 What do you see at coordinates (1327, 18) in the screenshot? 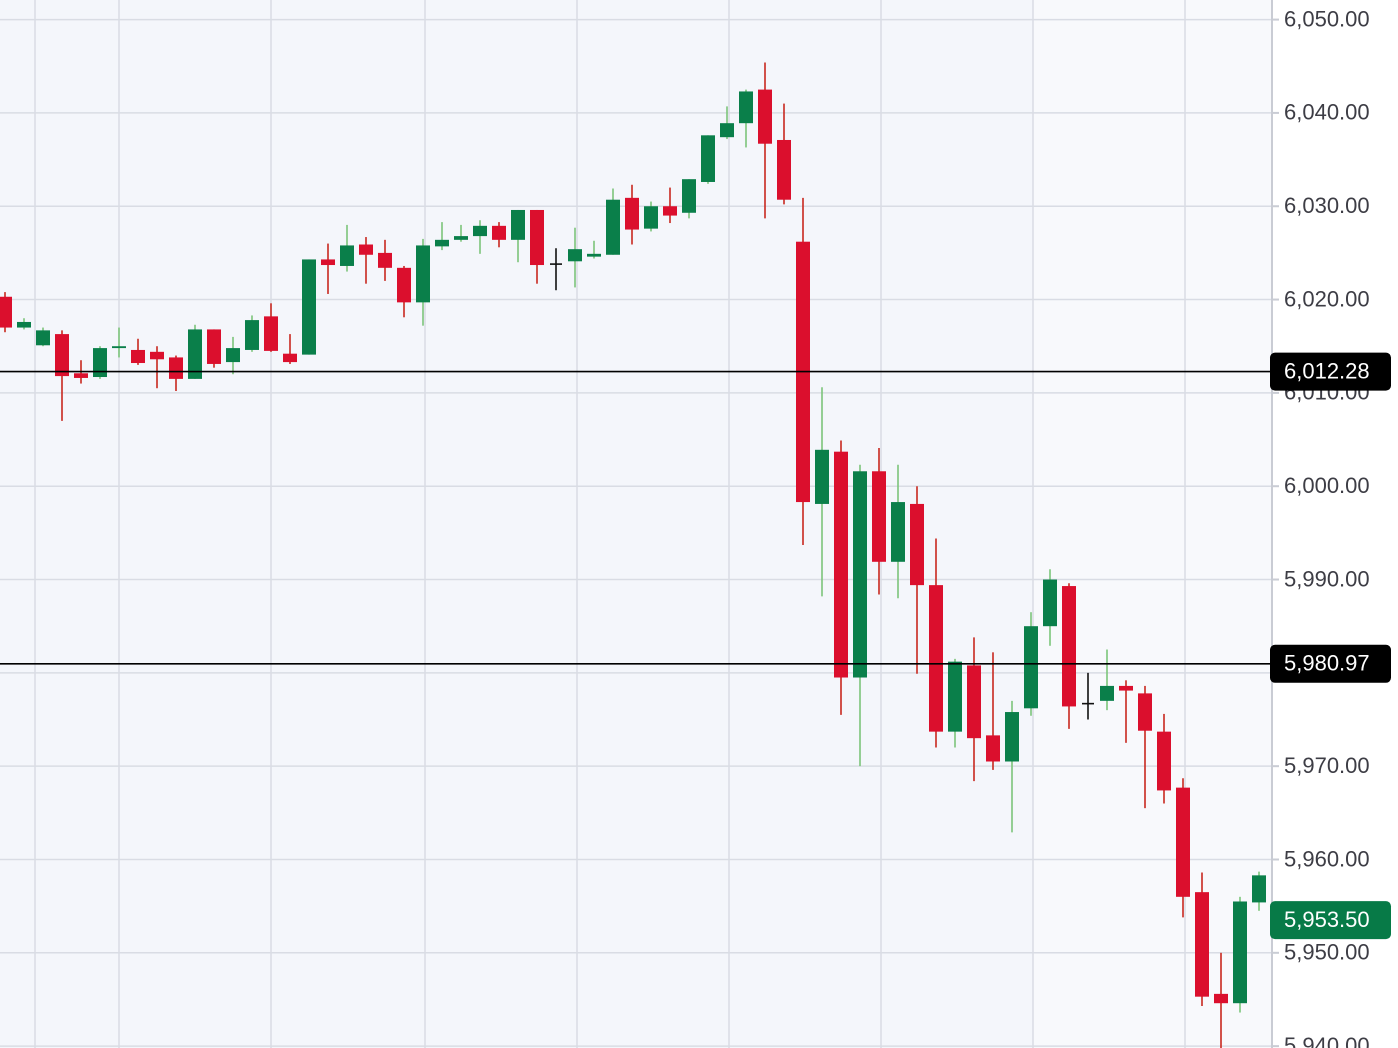
I see `y-tick-label: 6,050.00` at bounding box center [1327, 18].